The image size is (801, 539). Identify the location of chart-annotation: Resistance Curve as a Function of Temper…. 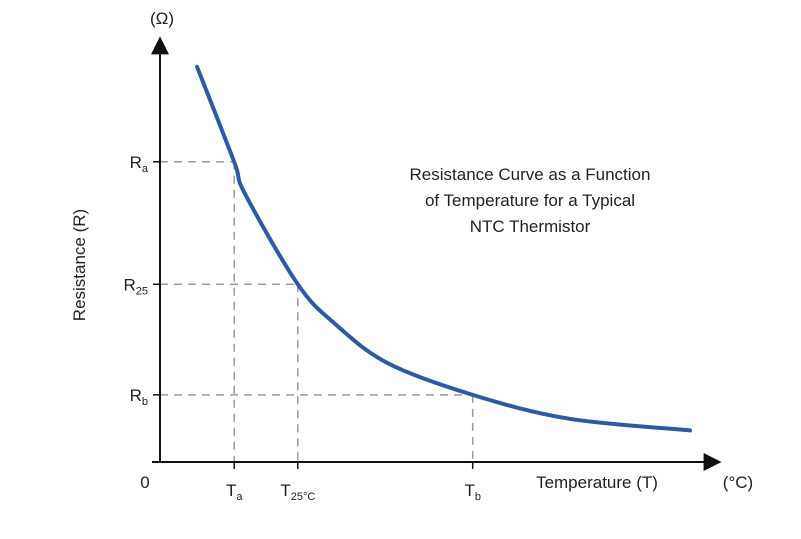
(530, 200).